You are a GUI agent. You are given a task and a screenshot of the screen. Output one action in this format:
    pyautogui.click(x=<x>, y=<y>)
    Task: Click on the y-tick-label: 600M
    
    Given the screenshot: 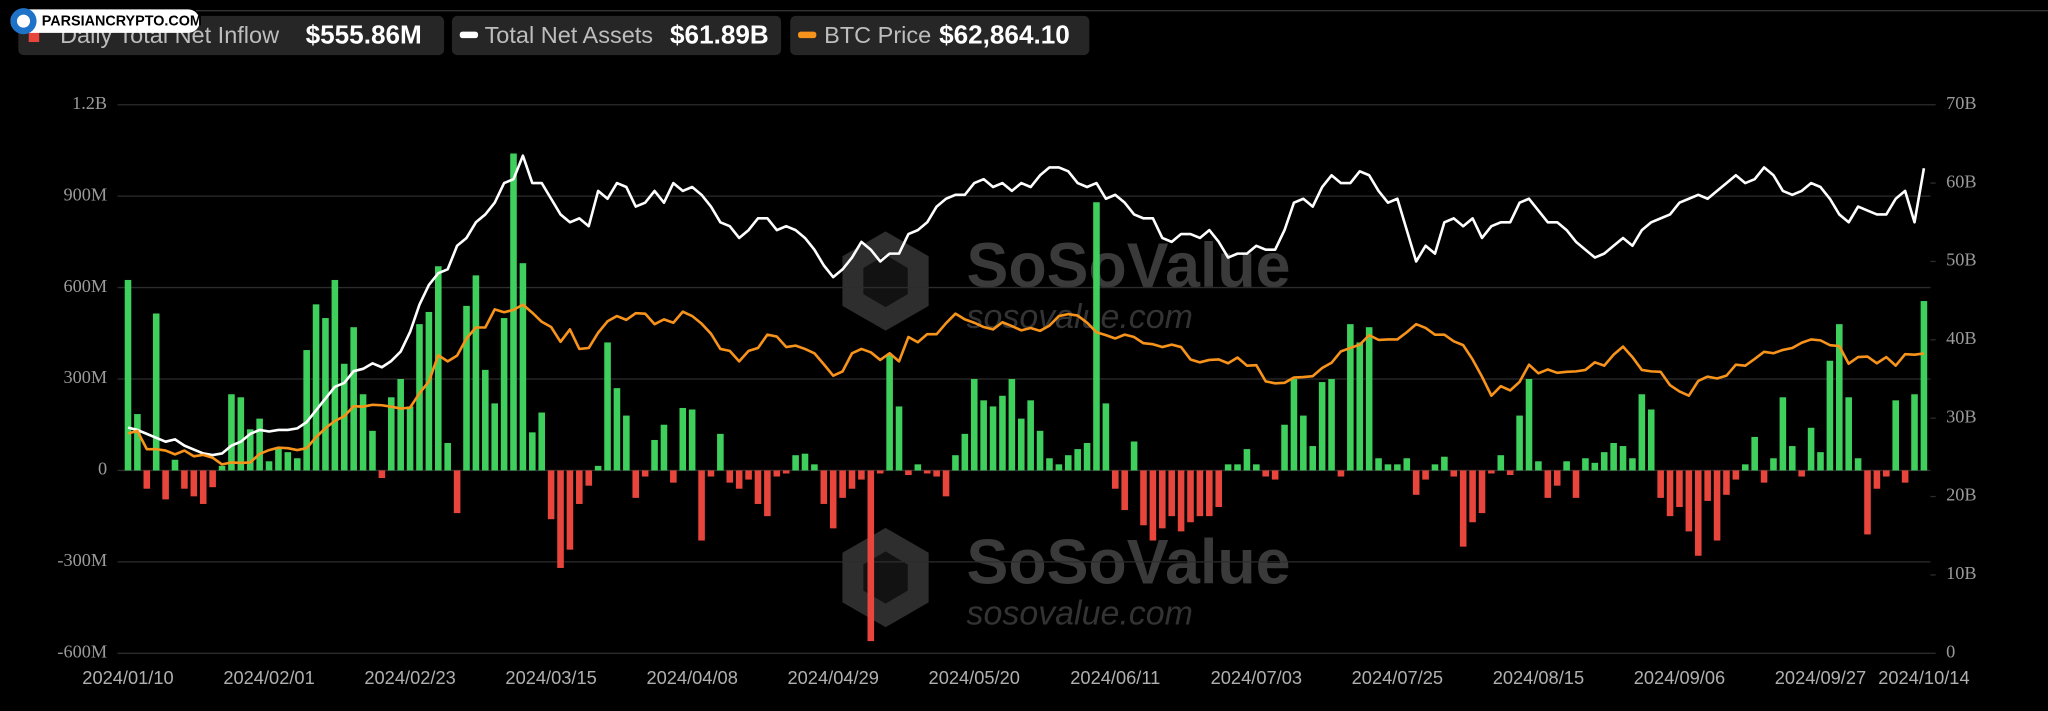 What is the action you would take?
    pyautogui.click(x=85, y=286)
    